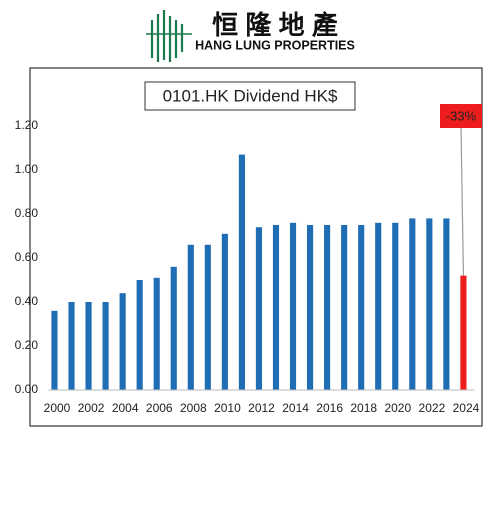  What do you see at coordinates (363, 408) in the screenshot?
I see `x-tick-label: 2018` at bounding box center [363, 408].